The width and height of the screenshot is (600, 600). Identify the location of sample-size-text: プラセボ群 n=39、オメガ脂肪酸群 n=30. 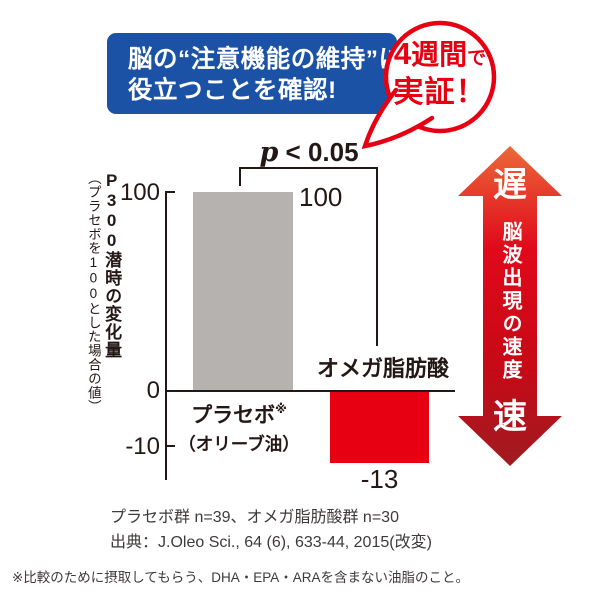
(254, 517).